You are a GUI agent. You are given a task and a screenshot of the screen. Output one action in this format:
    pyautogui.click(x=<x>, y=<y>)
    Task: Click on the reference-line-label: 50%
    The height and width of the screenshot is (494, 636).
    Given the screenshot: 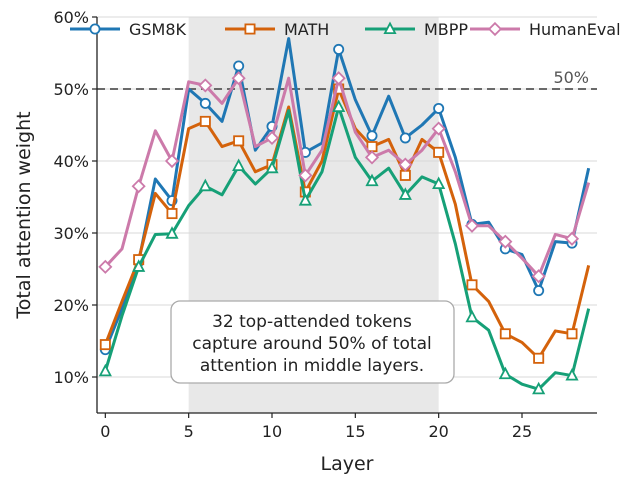 What is the action you would take?
    pyautogui.click(x=571, y=77)
    